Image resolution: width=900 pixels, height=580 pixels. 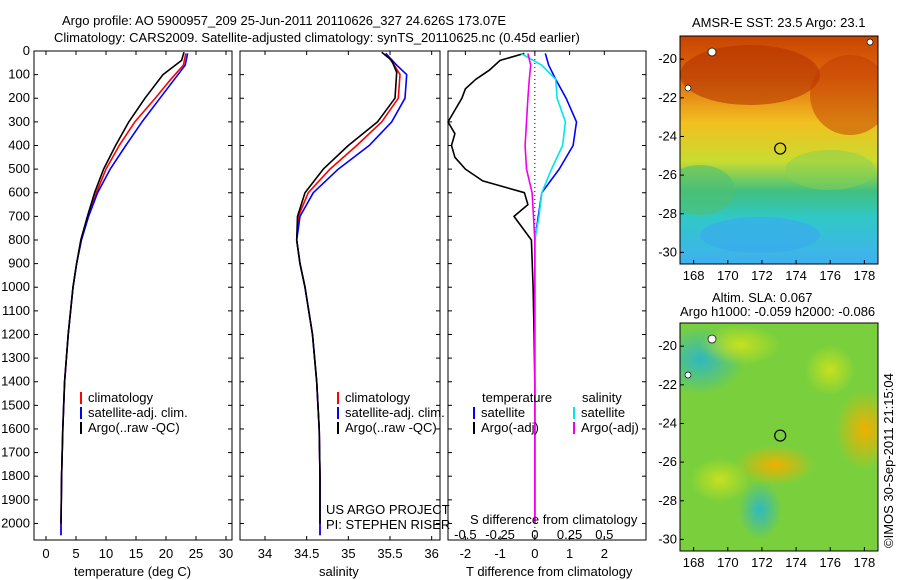 What do you see at coordinates (19, 144) in the screenshot?
I see `depth-tick-label: 400` at bounding box center [19, 144].